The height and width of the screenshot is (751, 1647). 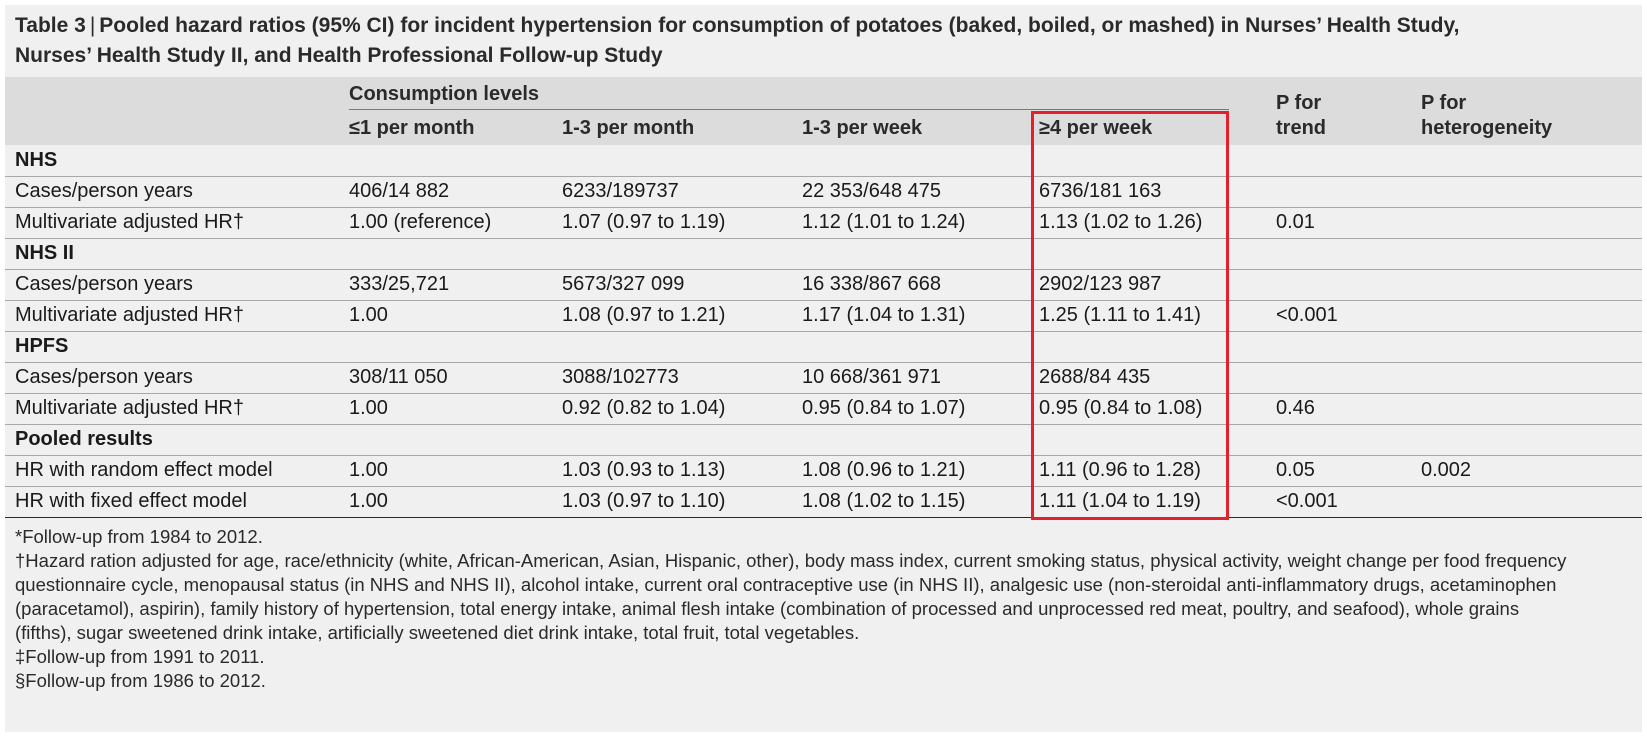 I want to click on table-cell: 10 668/361 971, so click(x=872, y=377).